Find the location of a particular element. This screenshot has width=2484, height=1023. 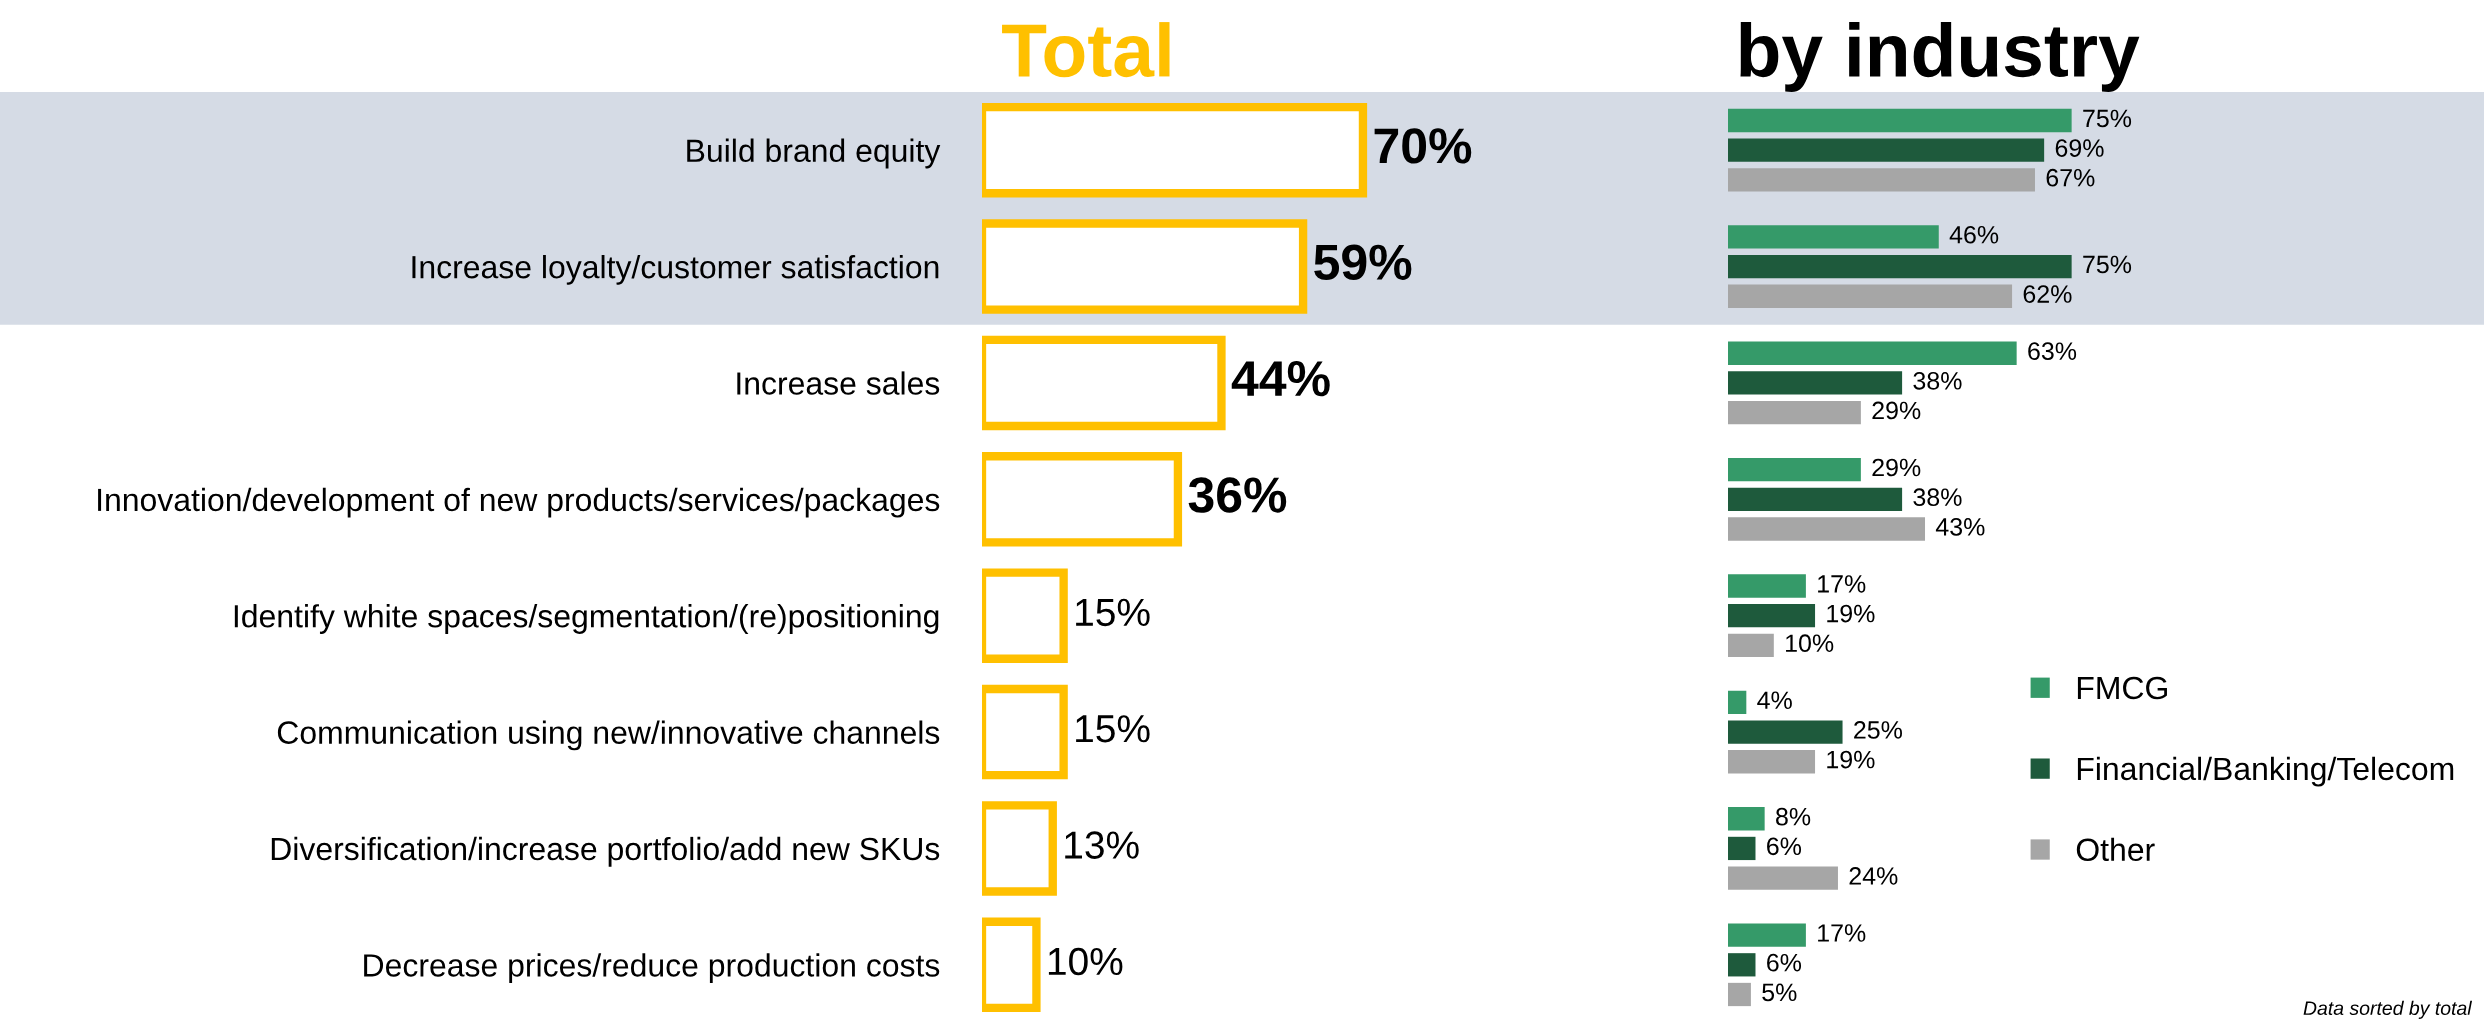

y-tick-label: Build brand equity is located at coordinates (814, 153).